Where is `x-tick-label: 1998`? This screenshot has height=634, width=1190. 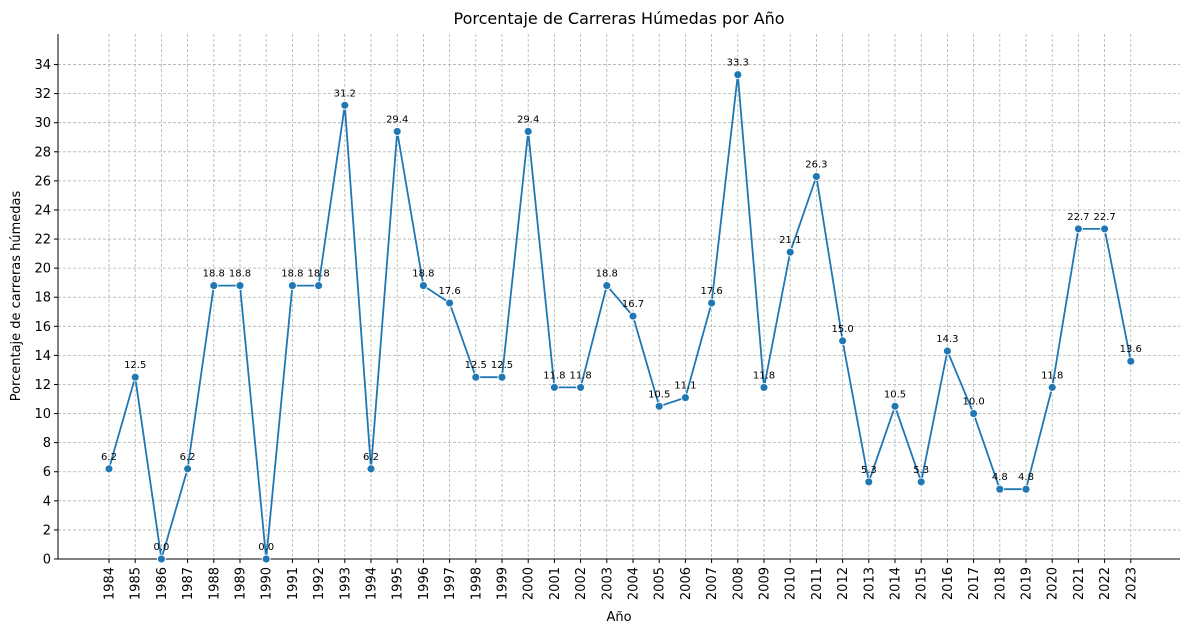 x-tick-label: 1998 is located at coordinates (476, 583).